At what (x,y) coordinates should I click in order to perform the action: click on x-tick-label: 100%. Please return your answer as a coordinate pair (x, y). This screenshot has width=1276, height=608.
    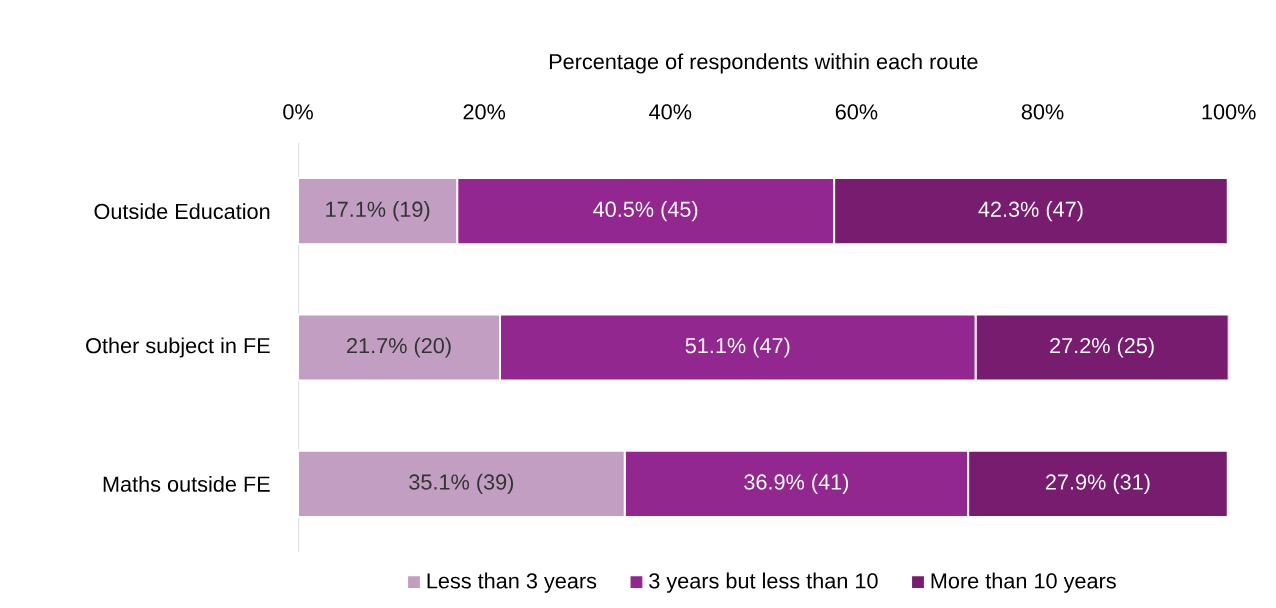
    Looking at the image, I should click on (1229, 112).